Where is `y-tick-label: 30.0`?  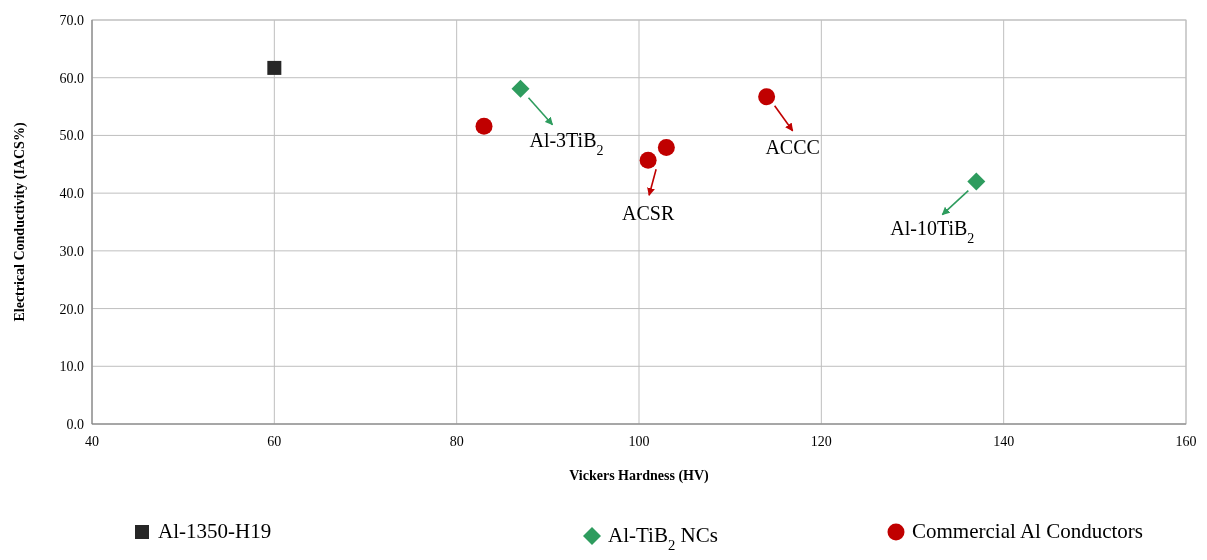 y-tick-label: 30.0 is located at coordinates (71, 251).